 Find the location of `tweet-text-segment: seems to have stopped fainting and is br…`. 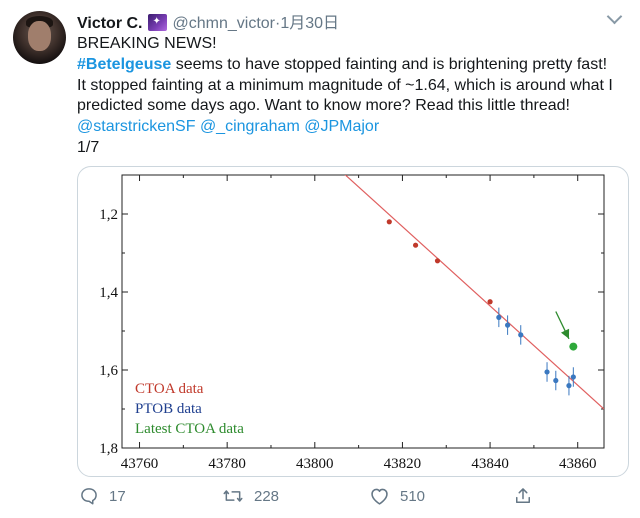

tweet-text-segment: seems to have stopped fainting and is br… is located at coordinates (389, 64).